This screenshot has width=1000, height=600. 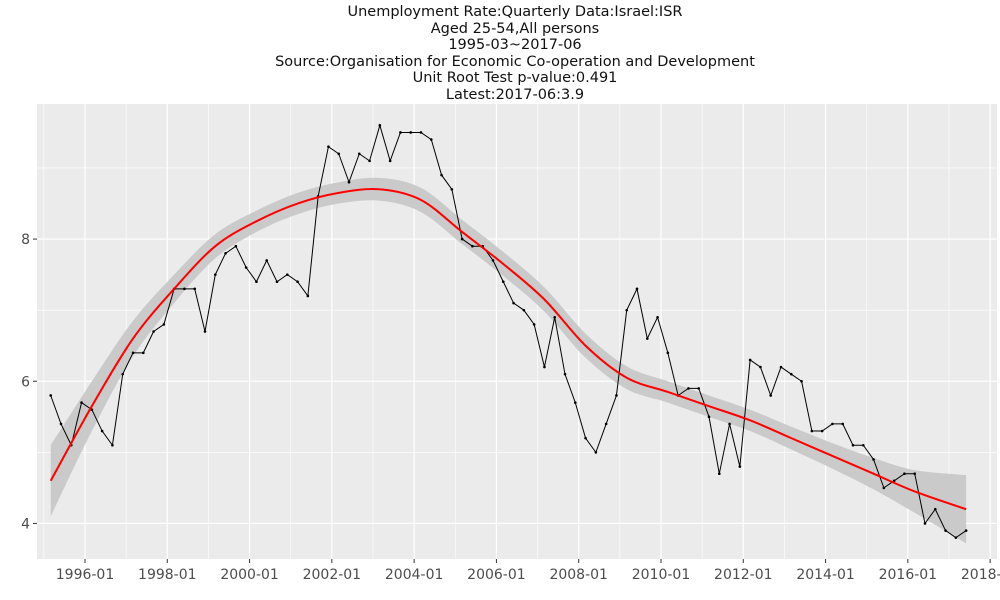 What do you see at coordinates (25, 382) in the screenshot?
I see `y-tick-label: 6` at bounding box center [25, 382].